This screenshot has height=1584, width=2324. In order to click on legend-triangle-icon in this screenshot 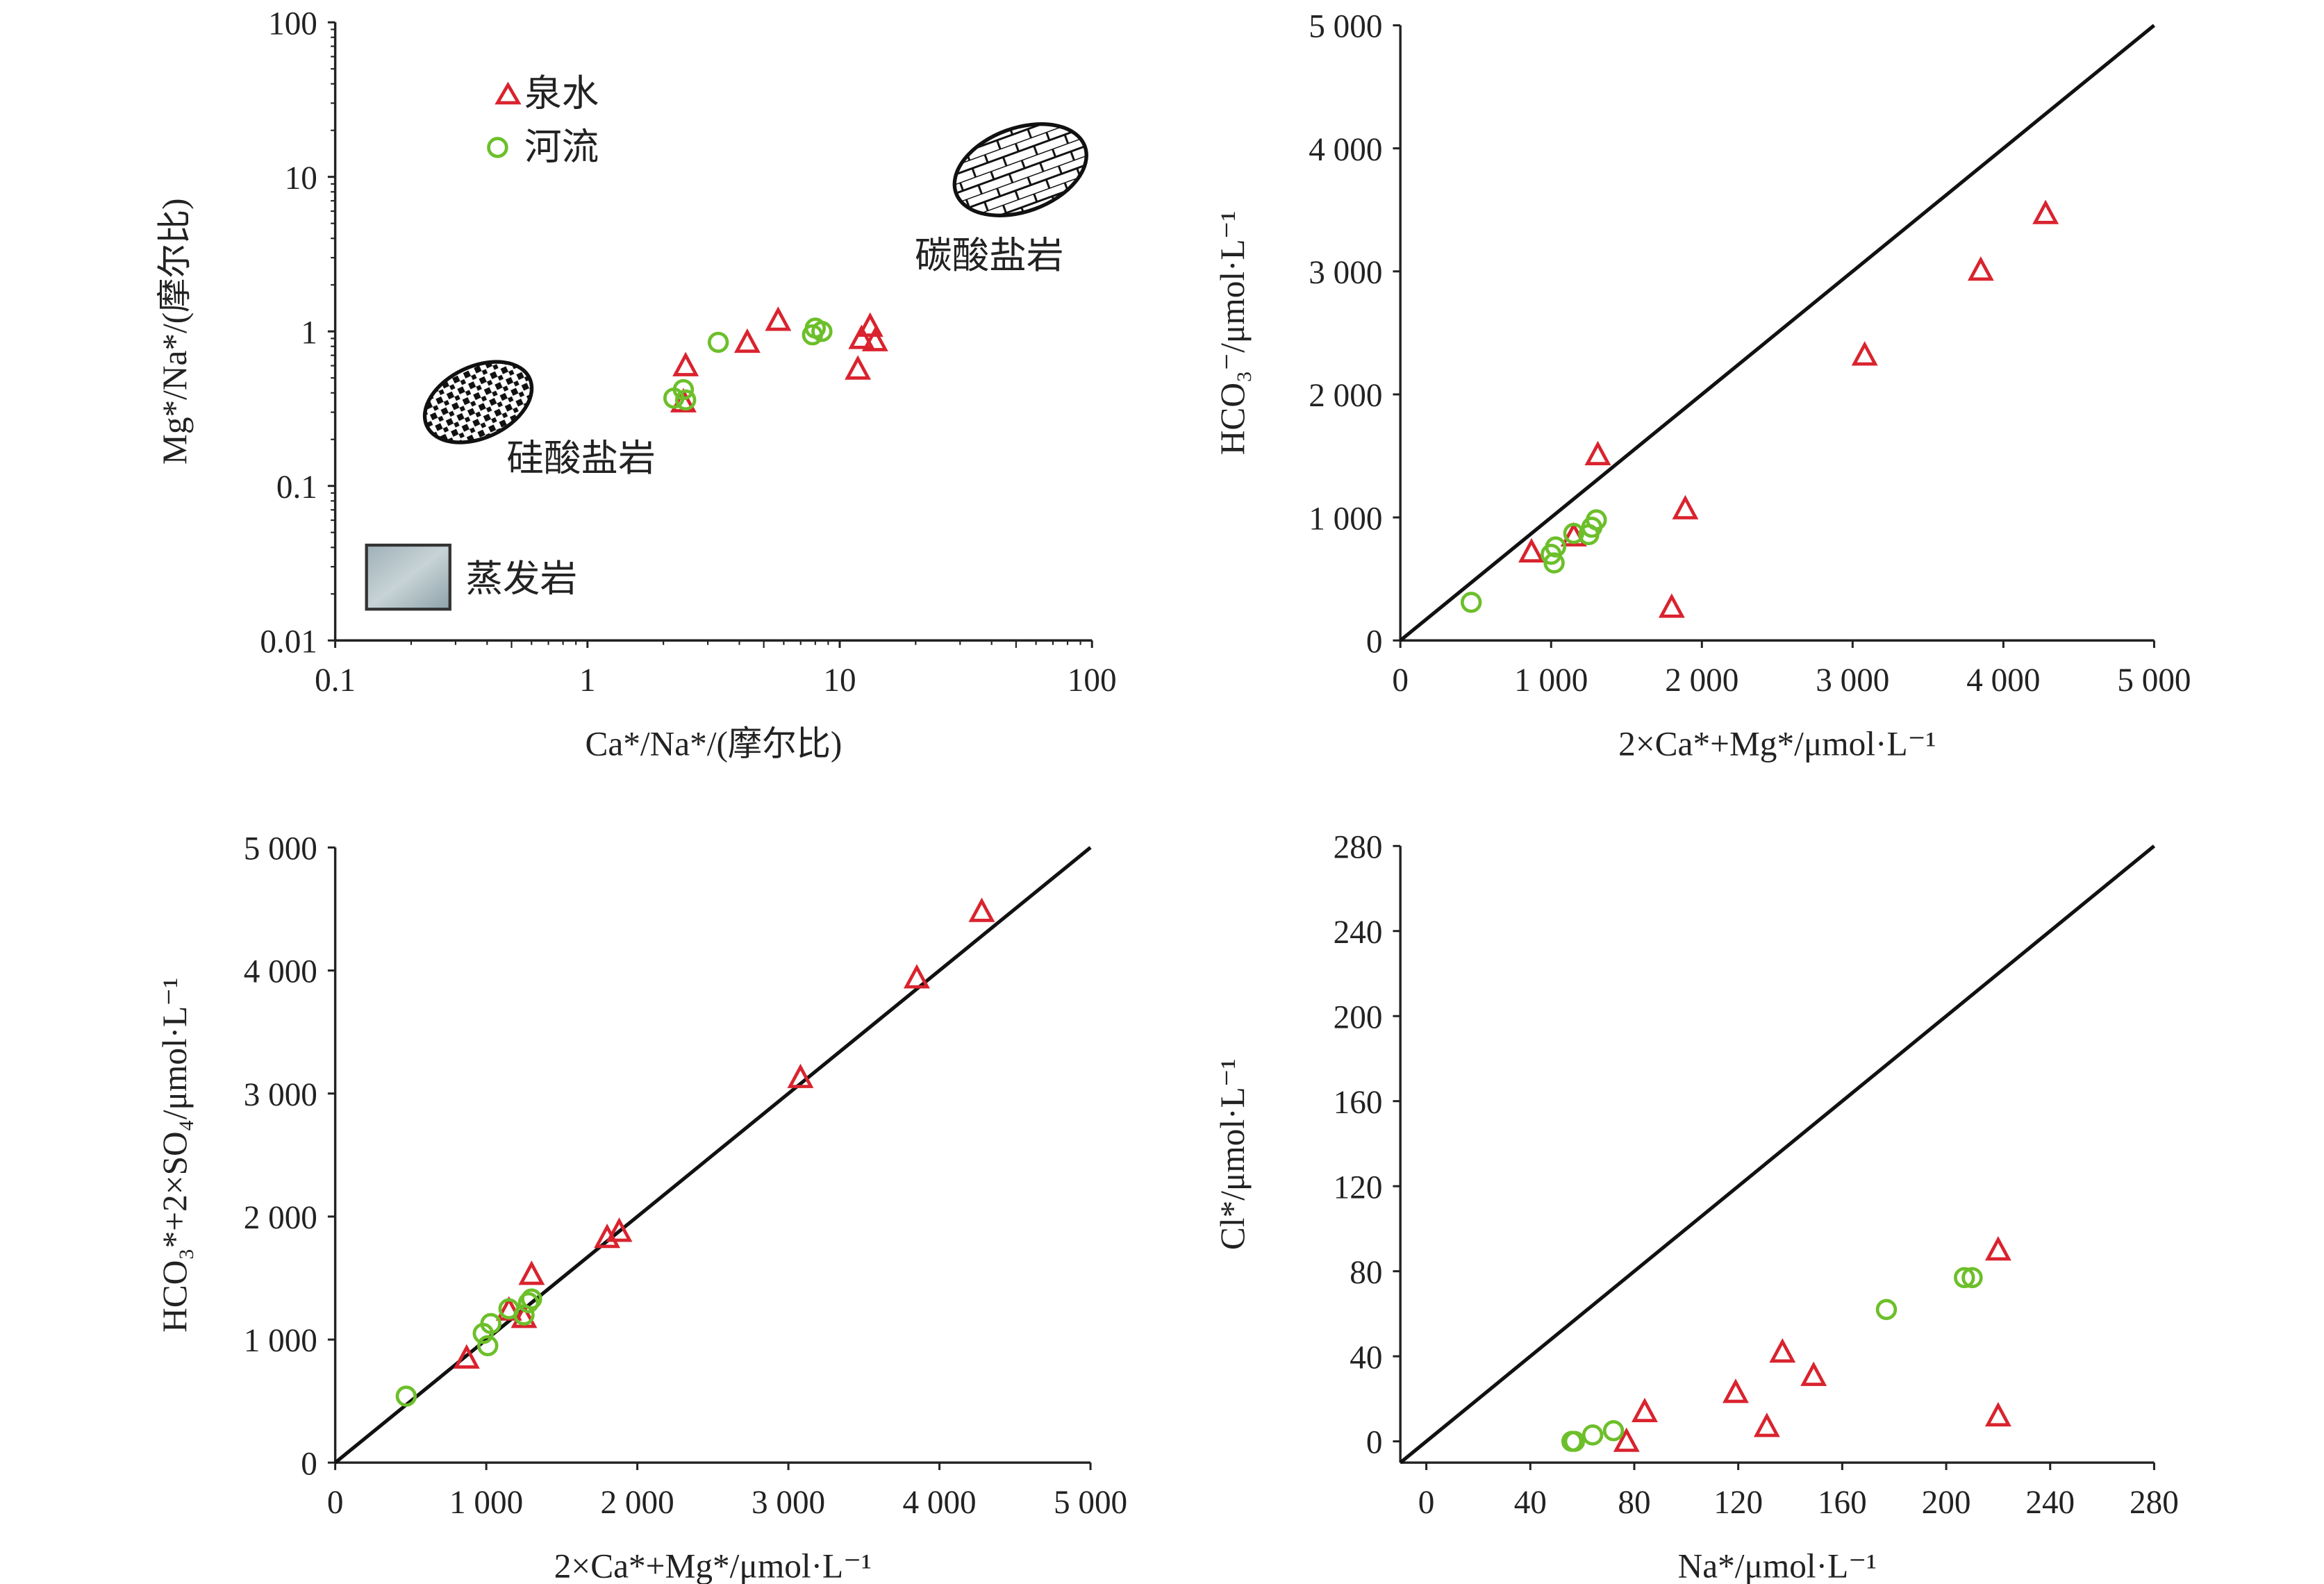, I will do `click(508, 93)`.